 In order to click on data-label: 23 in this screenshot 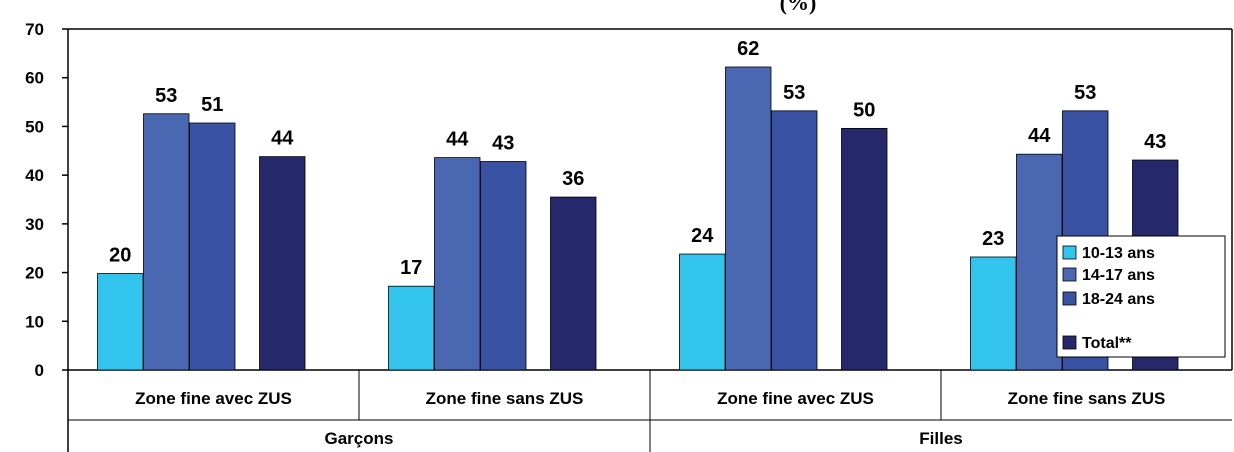, I will do `click(993, 239)`.